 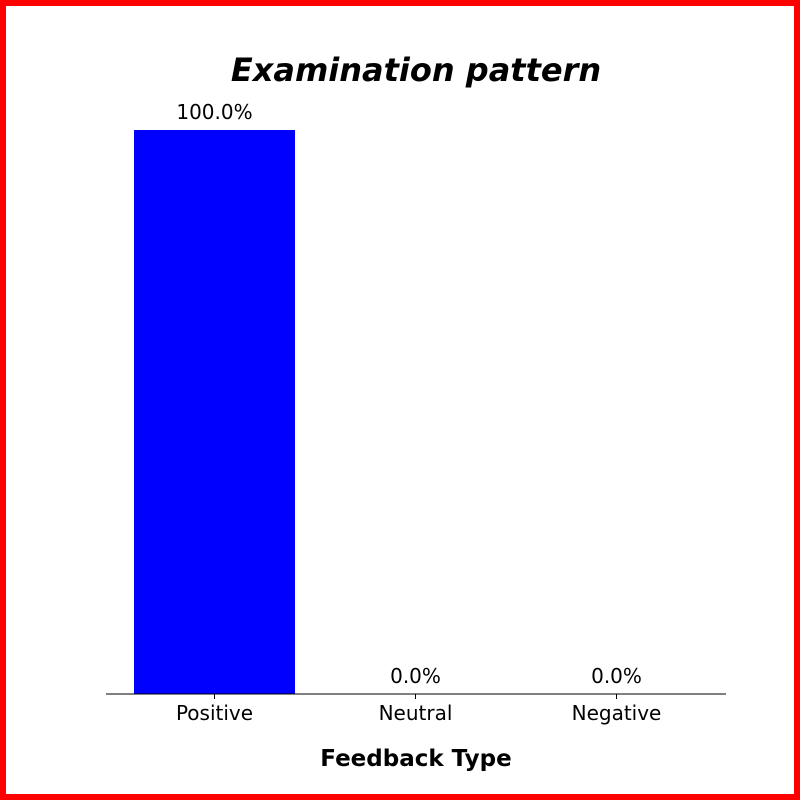 What do you see at coordinates (617, 713) in the screenshot?
I see `x-tick-label-negative: Negative` at bounding box center [617, 713].